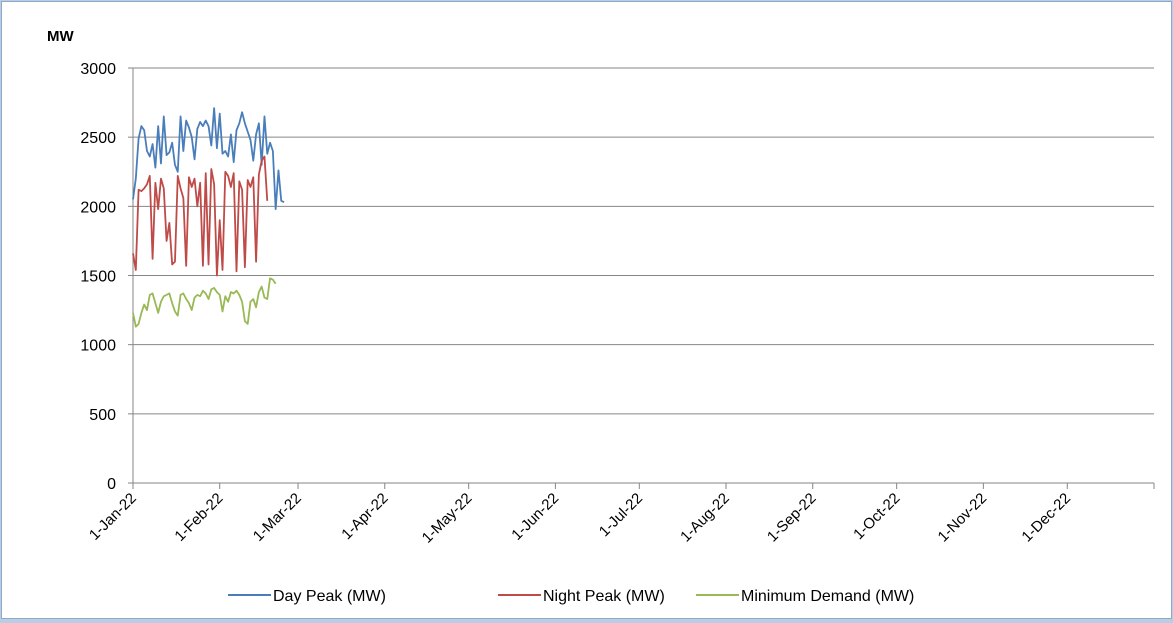 The width and height of the screenshot is (1173, 623). What do you see at coordinates (98, 138) in the screenshot?
I see `y-tick-label: 2500` at bounding box center [98, 138].